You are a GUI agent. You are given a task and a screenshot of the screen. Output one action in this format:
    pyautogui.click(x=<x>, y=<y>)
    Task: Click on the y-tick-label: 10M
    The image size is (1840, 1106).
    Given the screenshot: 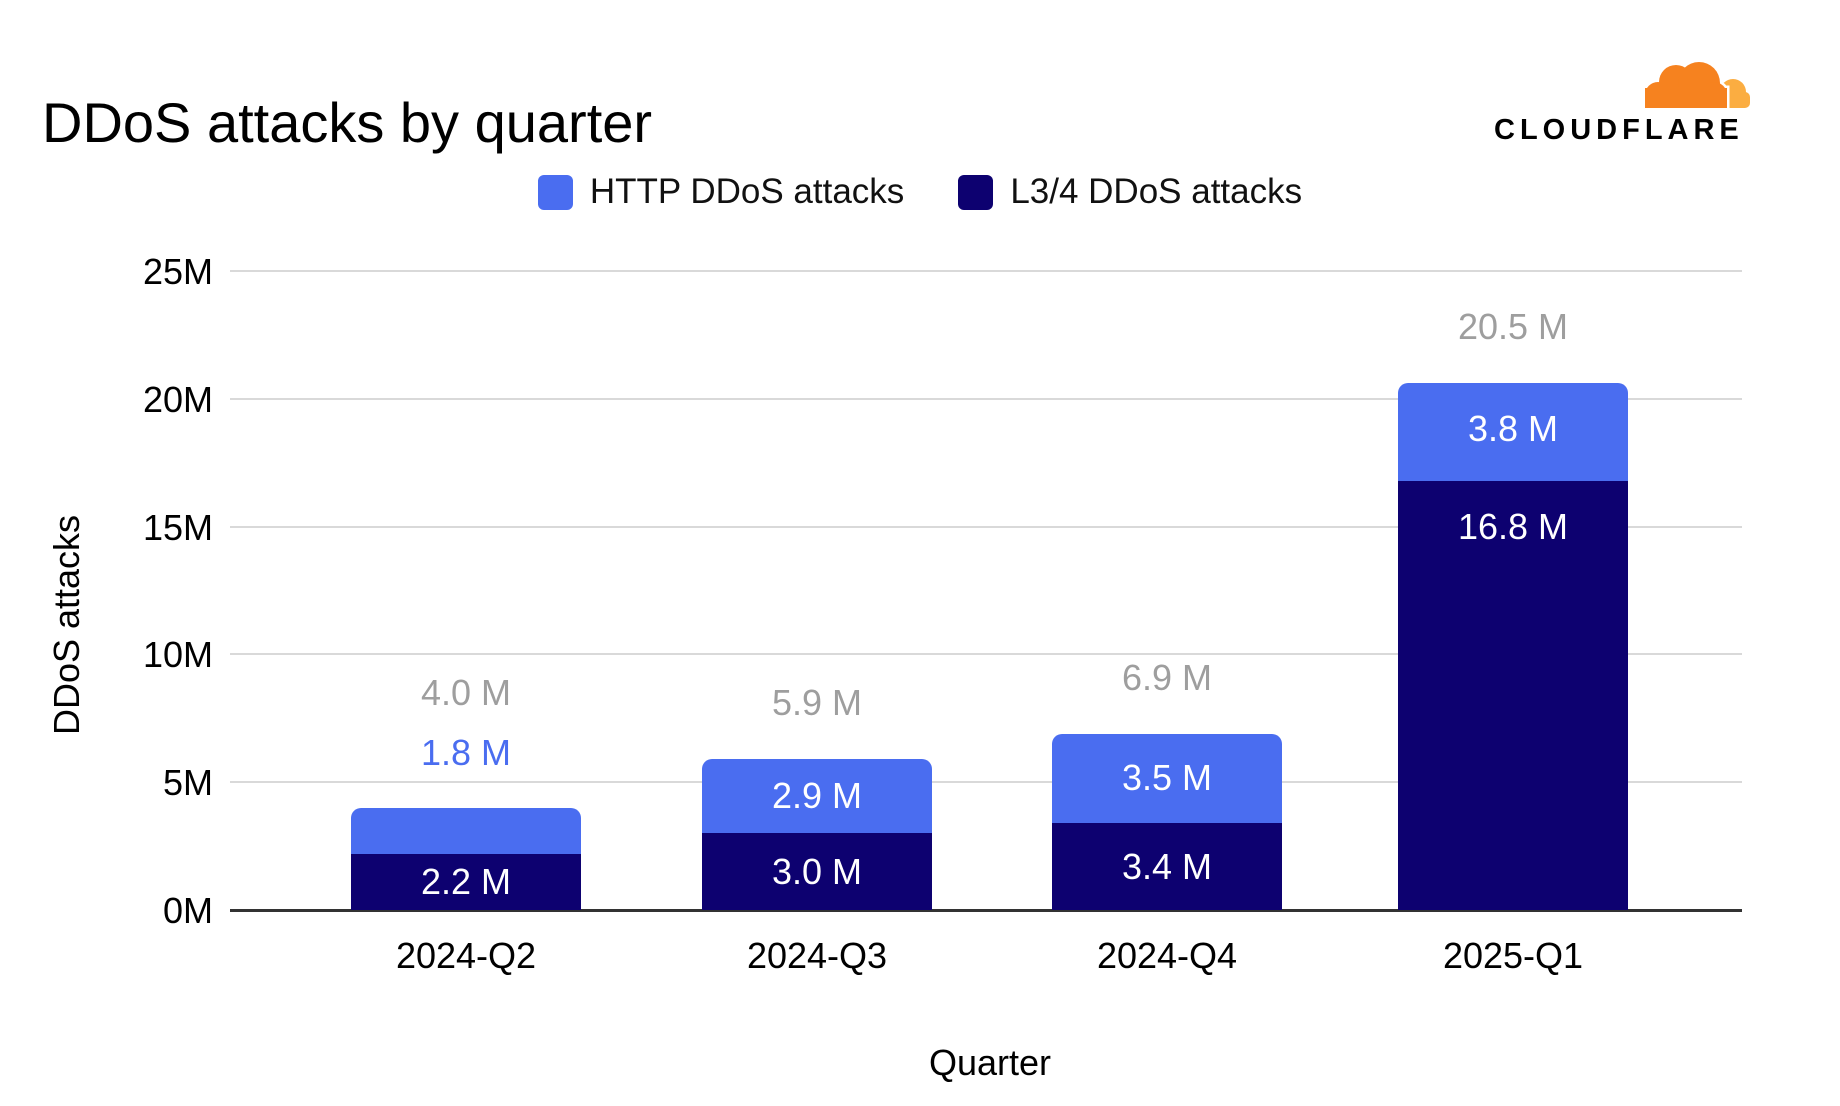 What is the action you would take?
    pyautogui.click(x=177, y=655)
    